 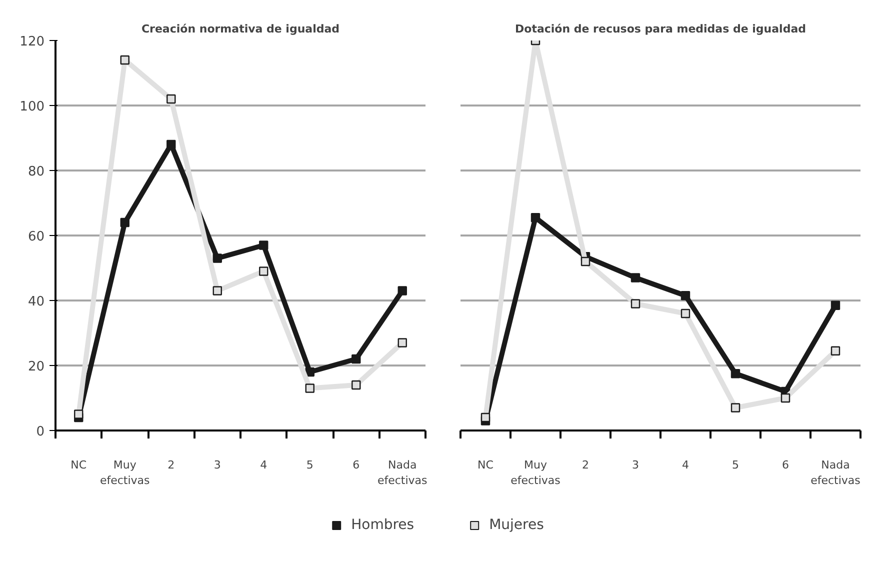 I want to click on legend-label: Mujeres, so click(x=516, y=525).